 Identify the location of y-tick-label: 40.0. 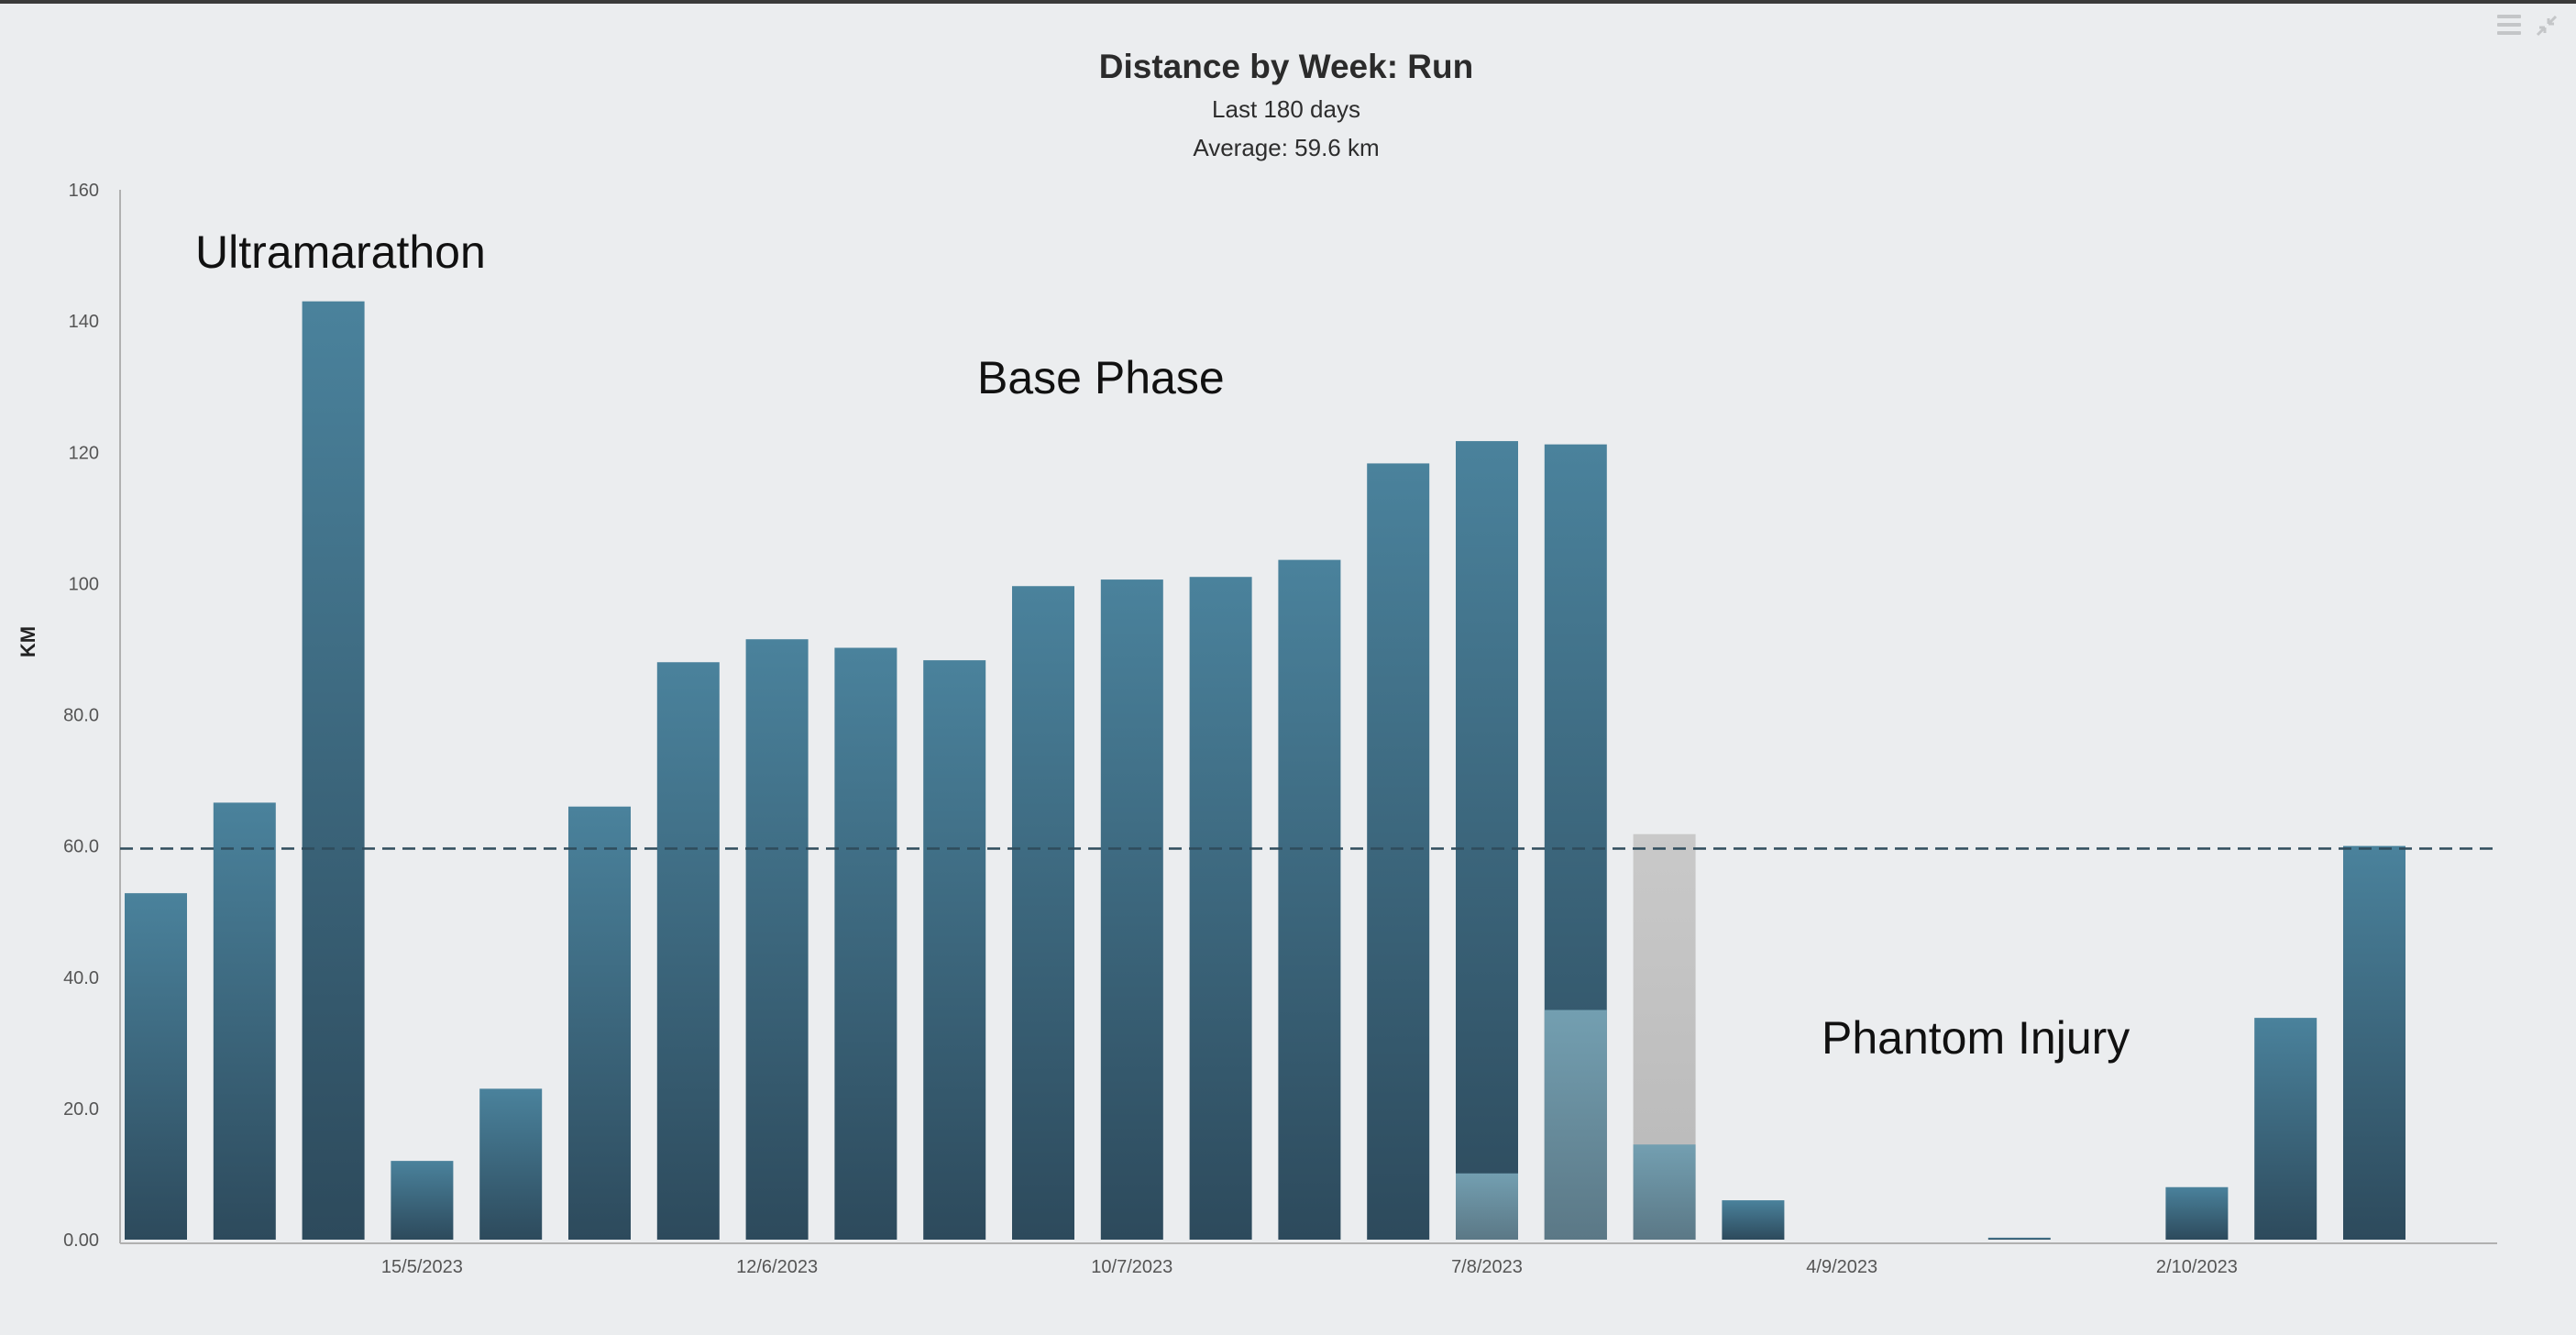
(81, 978).